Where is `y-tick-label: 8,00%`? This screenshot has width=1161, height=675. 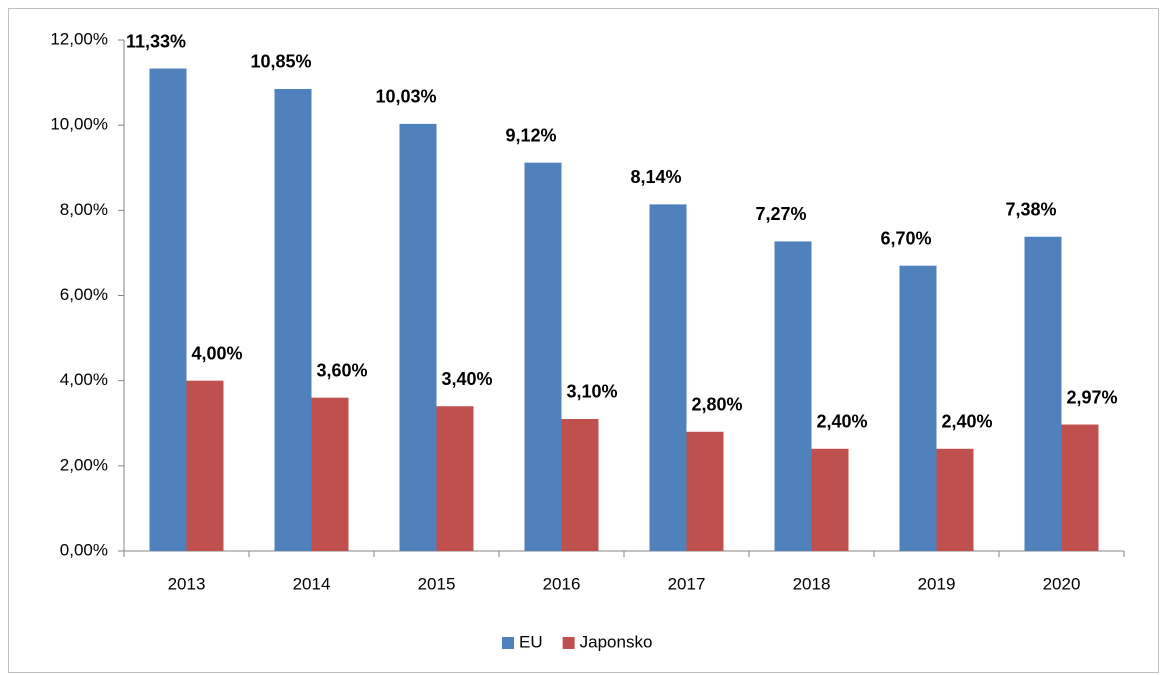
y-tick-label: 8,00% is located at coordinates (84, 209).